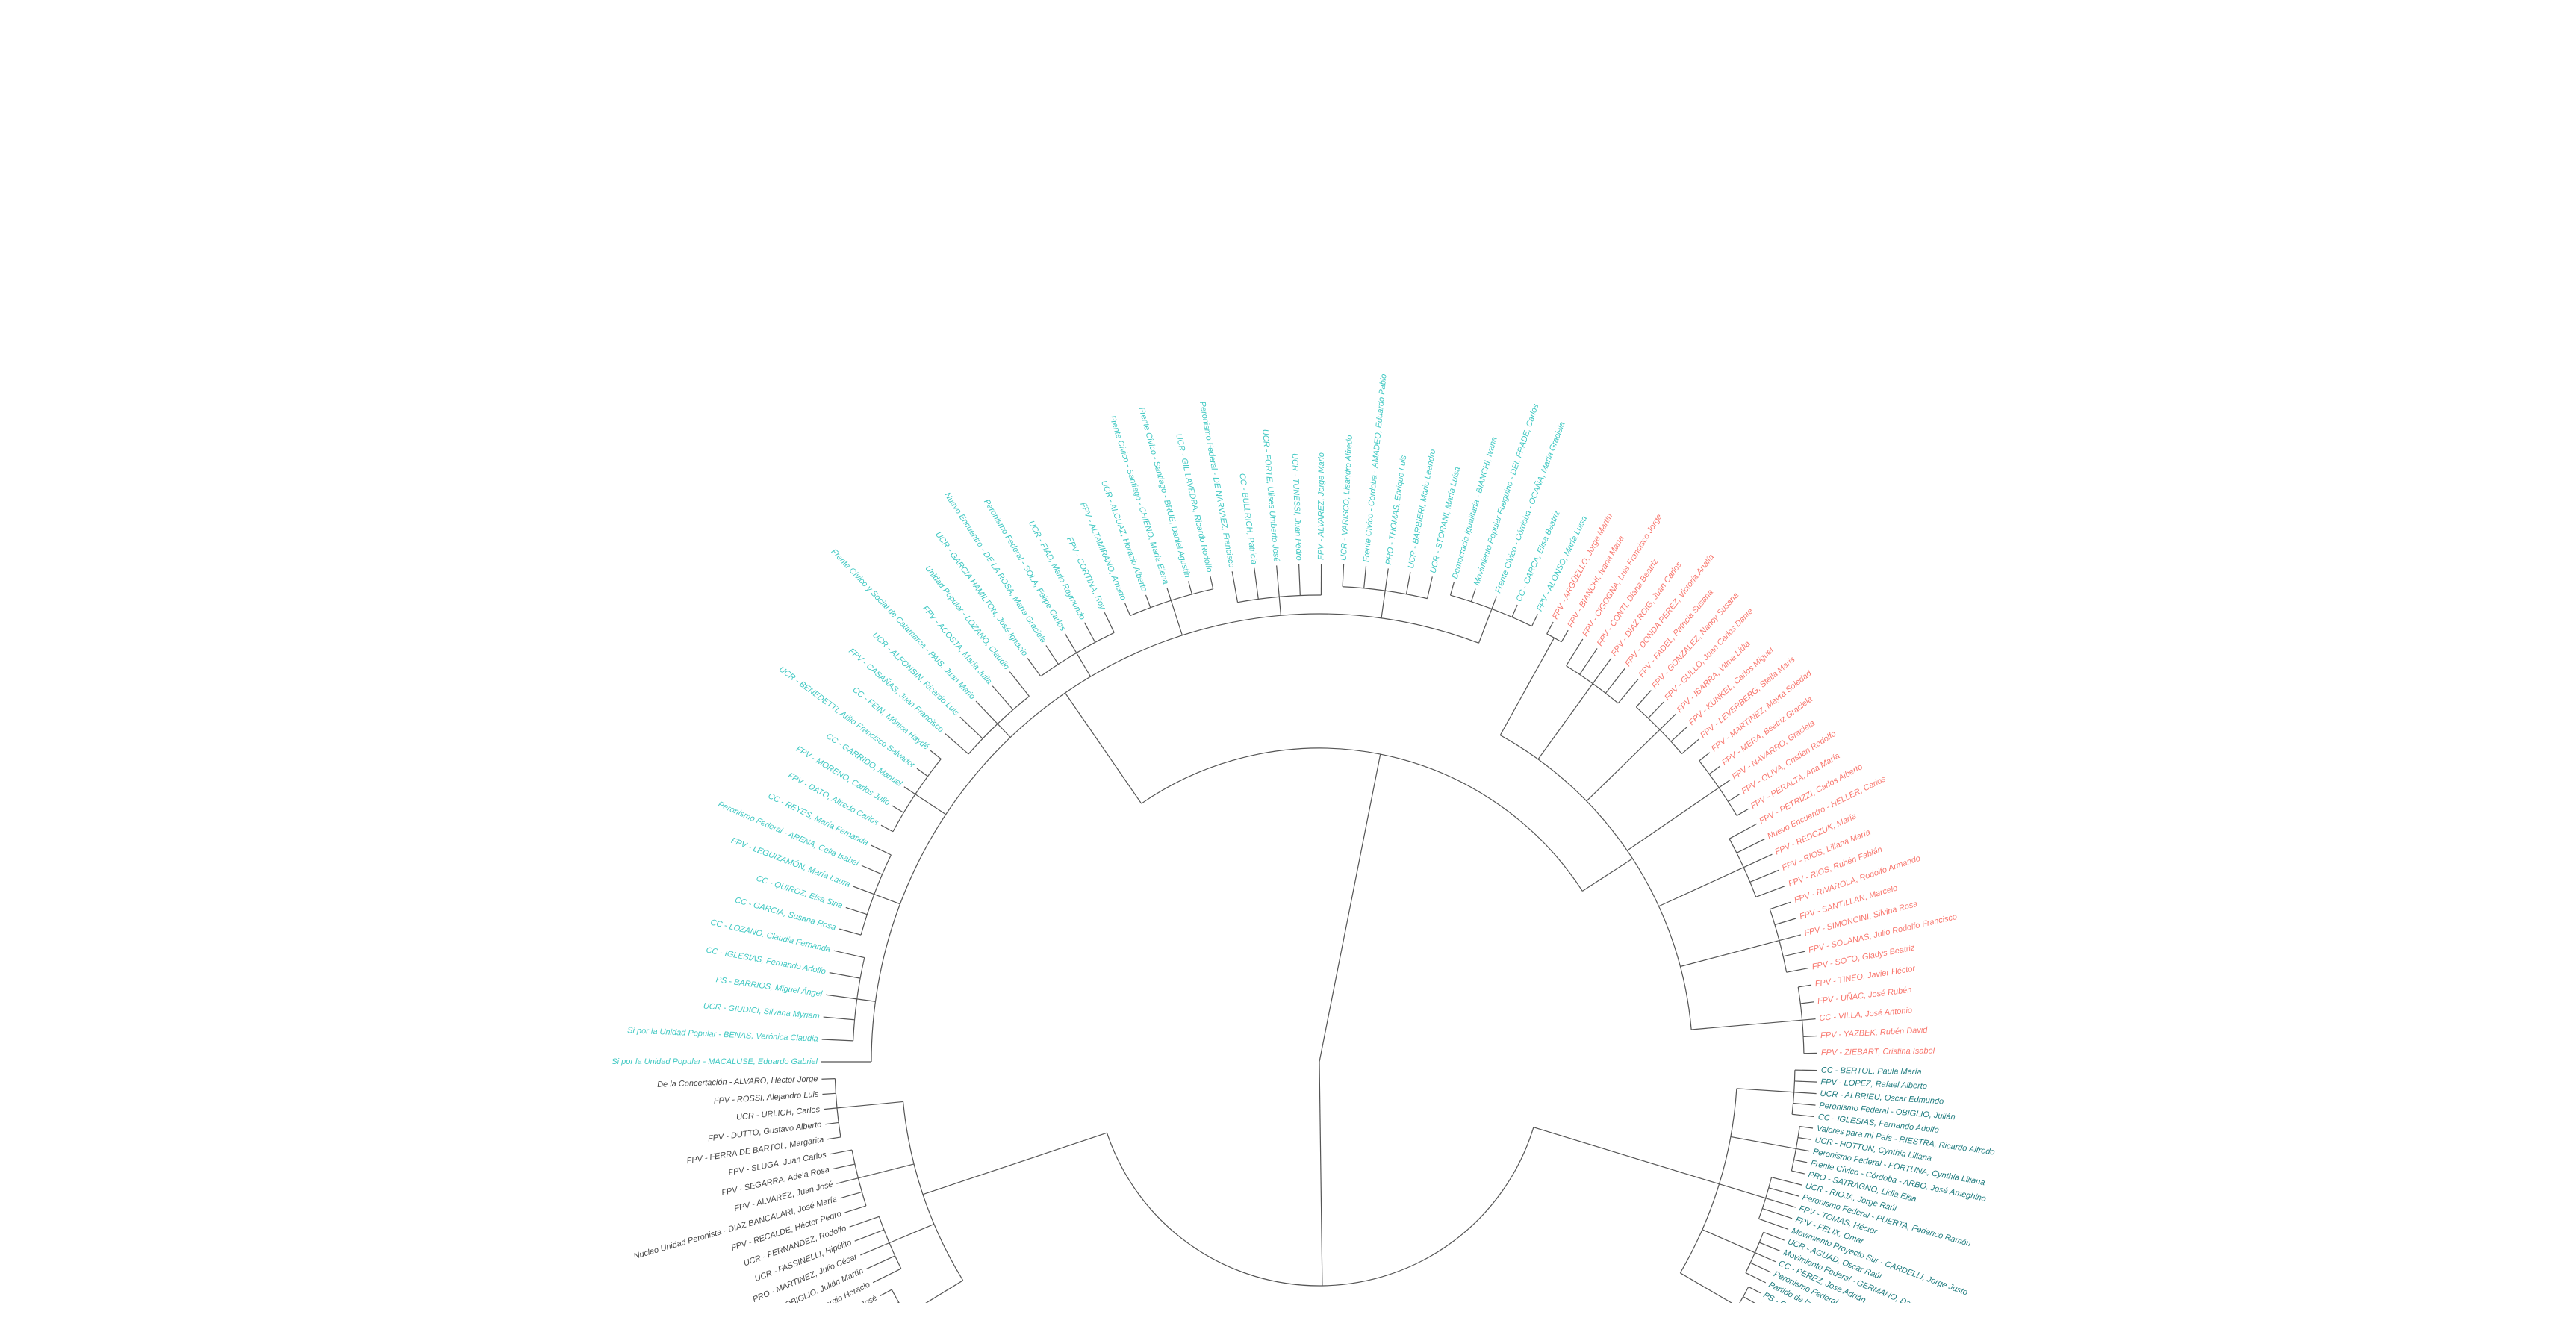 The image size is (2576, 1344). I want to click on leaf-label: FPV - SOLANAS, Julio Rodolfo Francisco, so click(1883, 933).